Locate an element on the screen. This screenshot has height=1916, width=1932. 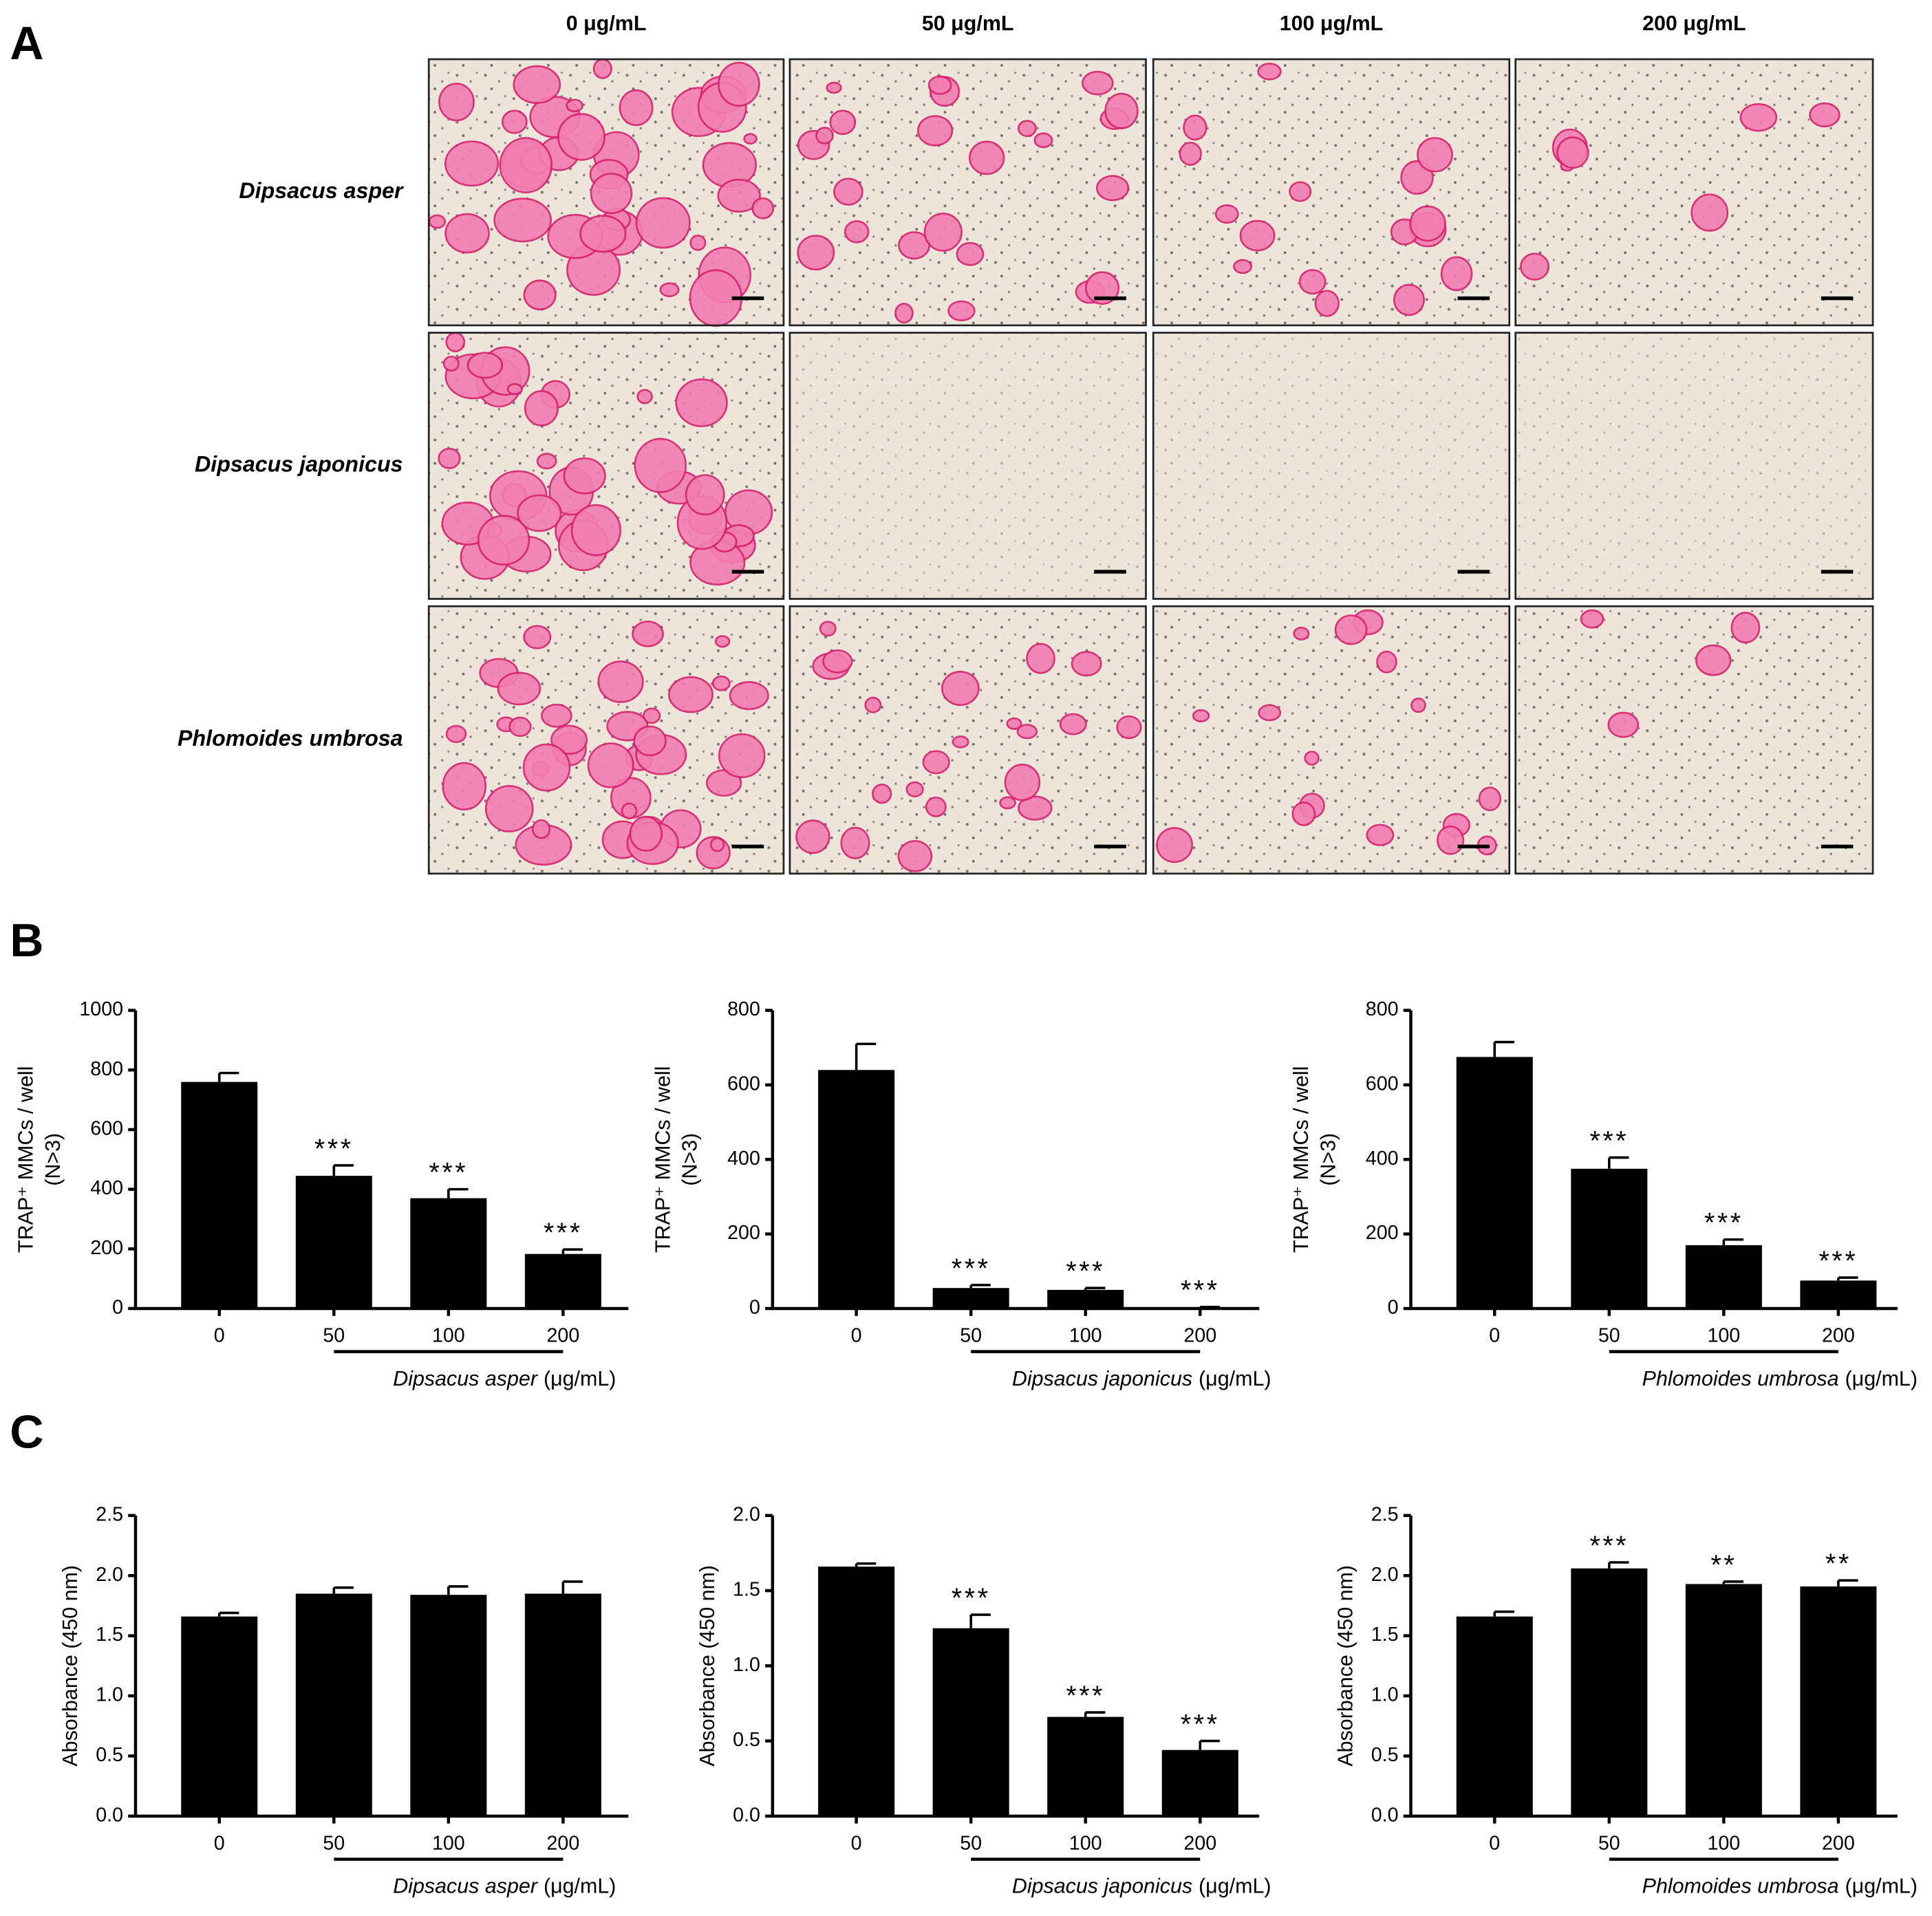
x-tick-label: 0 is located at coordinates (219, 1336).